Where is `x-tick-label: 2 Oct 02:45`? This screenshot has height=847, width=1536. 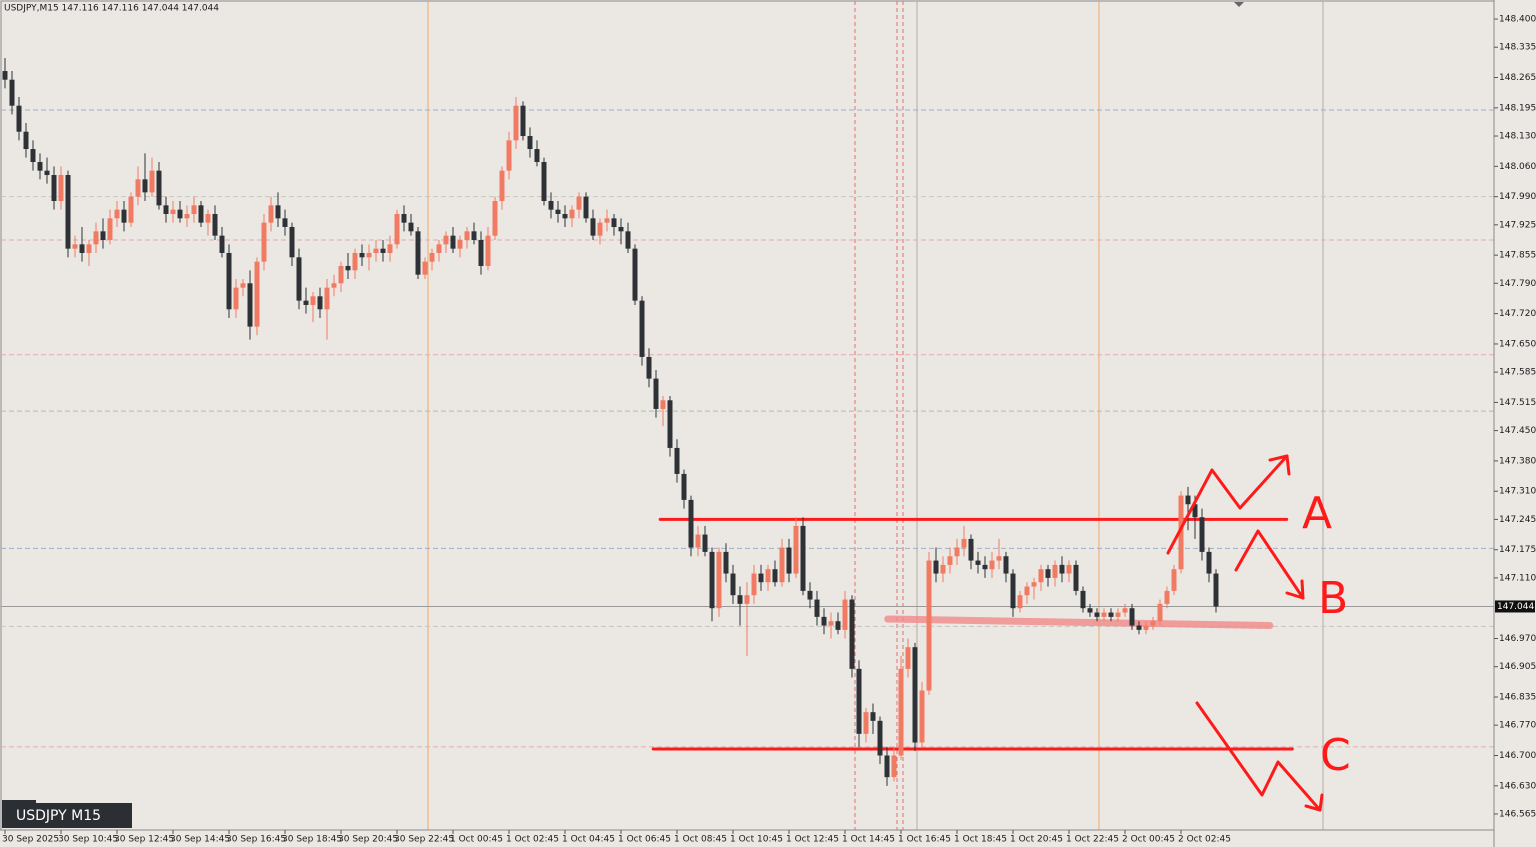
x-tick-label: 2 Oct 02:45 is located at coordinates (1204, 840).